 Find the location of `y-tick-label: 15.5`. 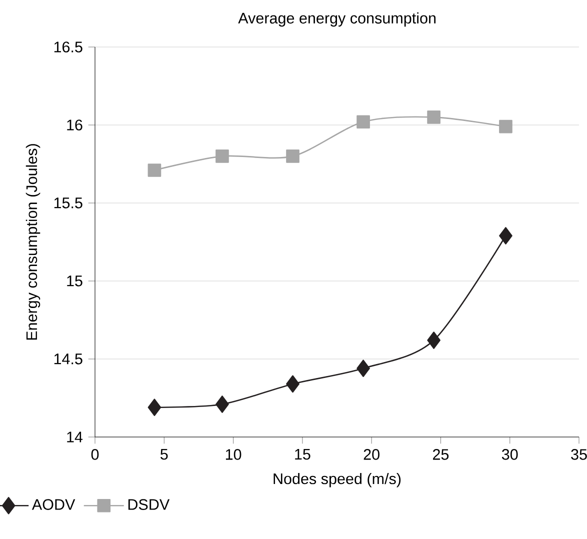

y-tick-label: 15.5 is located at coordinates (68, 203).